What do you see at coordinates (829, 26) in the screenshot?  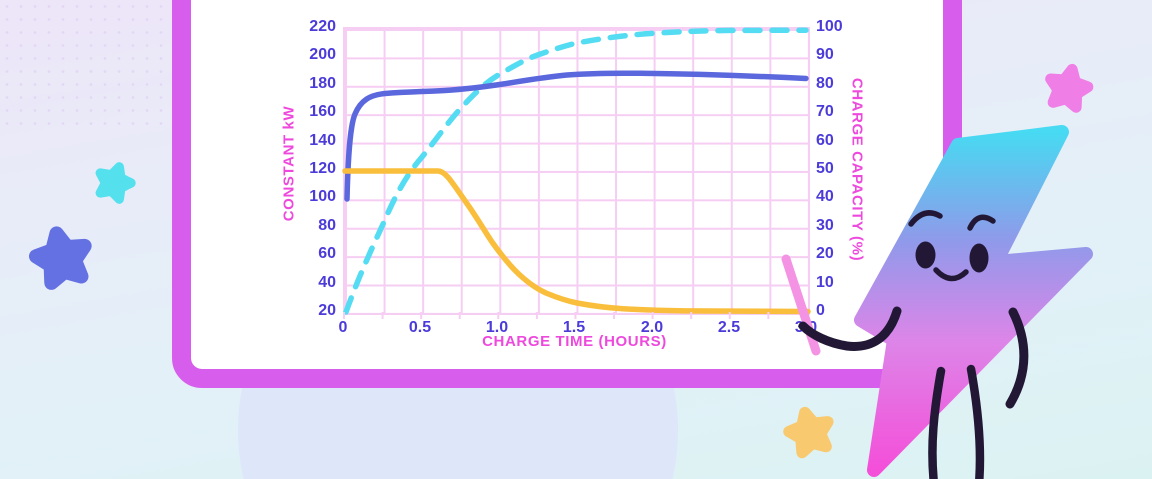 I see `right-tick: 100` at bounding box center [829, 26].